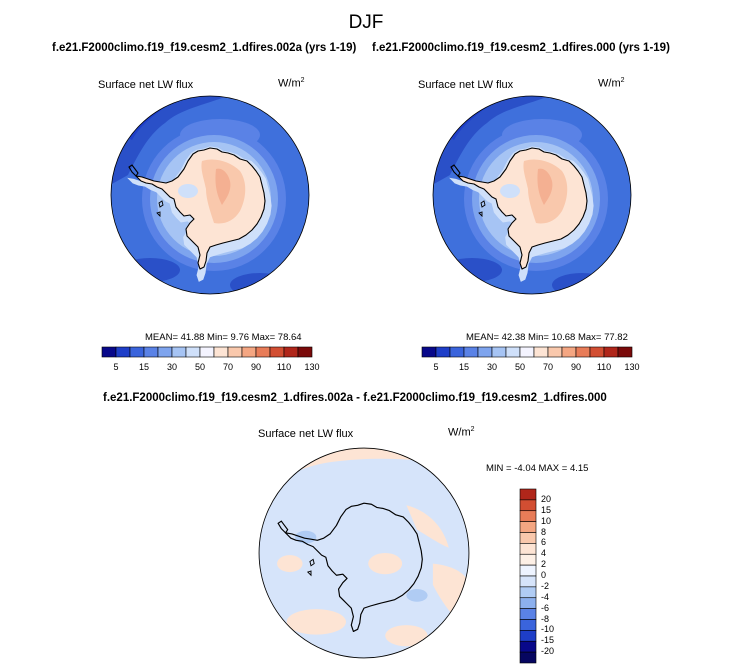 The image size is (732, 672). I want to click on colorbar-tick-label: -10, so click(548, 629).